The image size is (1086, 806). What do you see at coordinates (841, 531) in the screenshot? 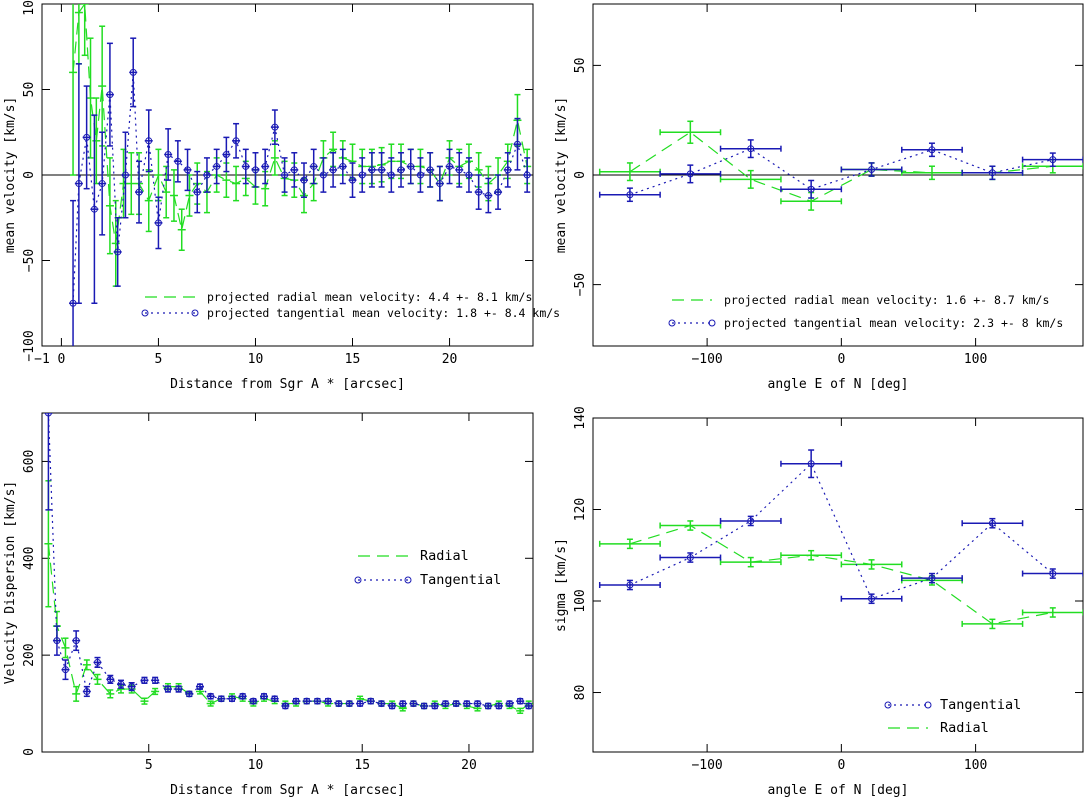
I see `series-line-tangential` at bounding box center [841, 531].